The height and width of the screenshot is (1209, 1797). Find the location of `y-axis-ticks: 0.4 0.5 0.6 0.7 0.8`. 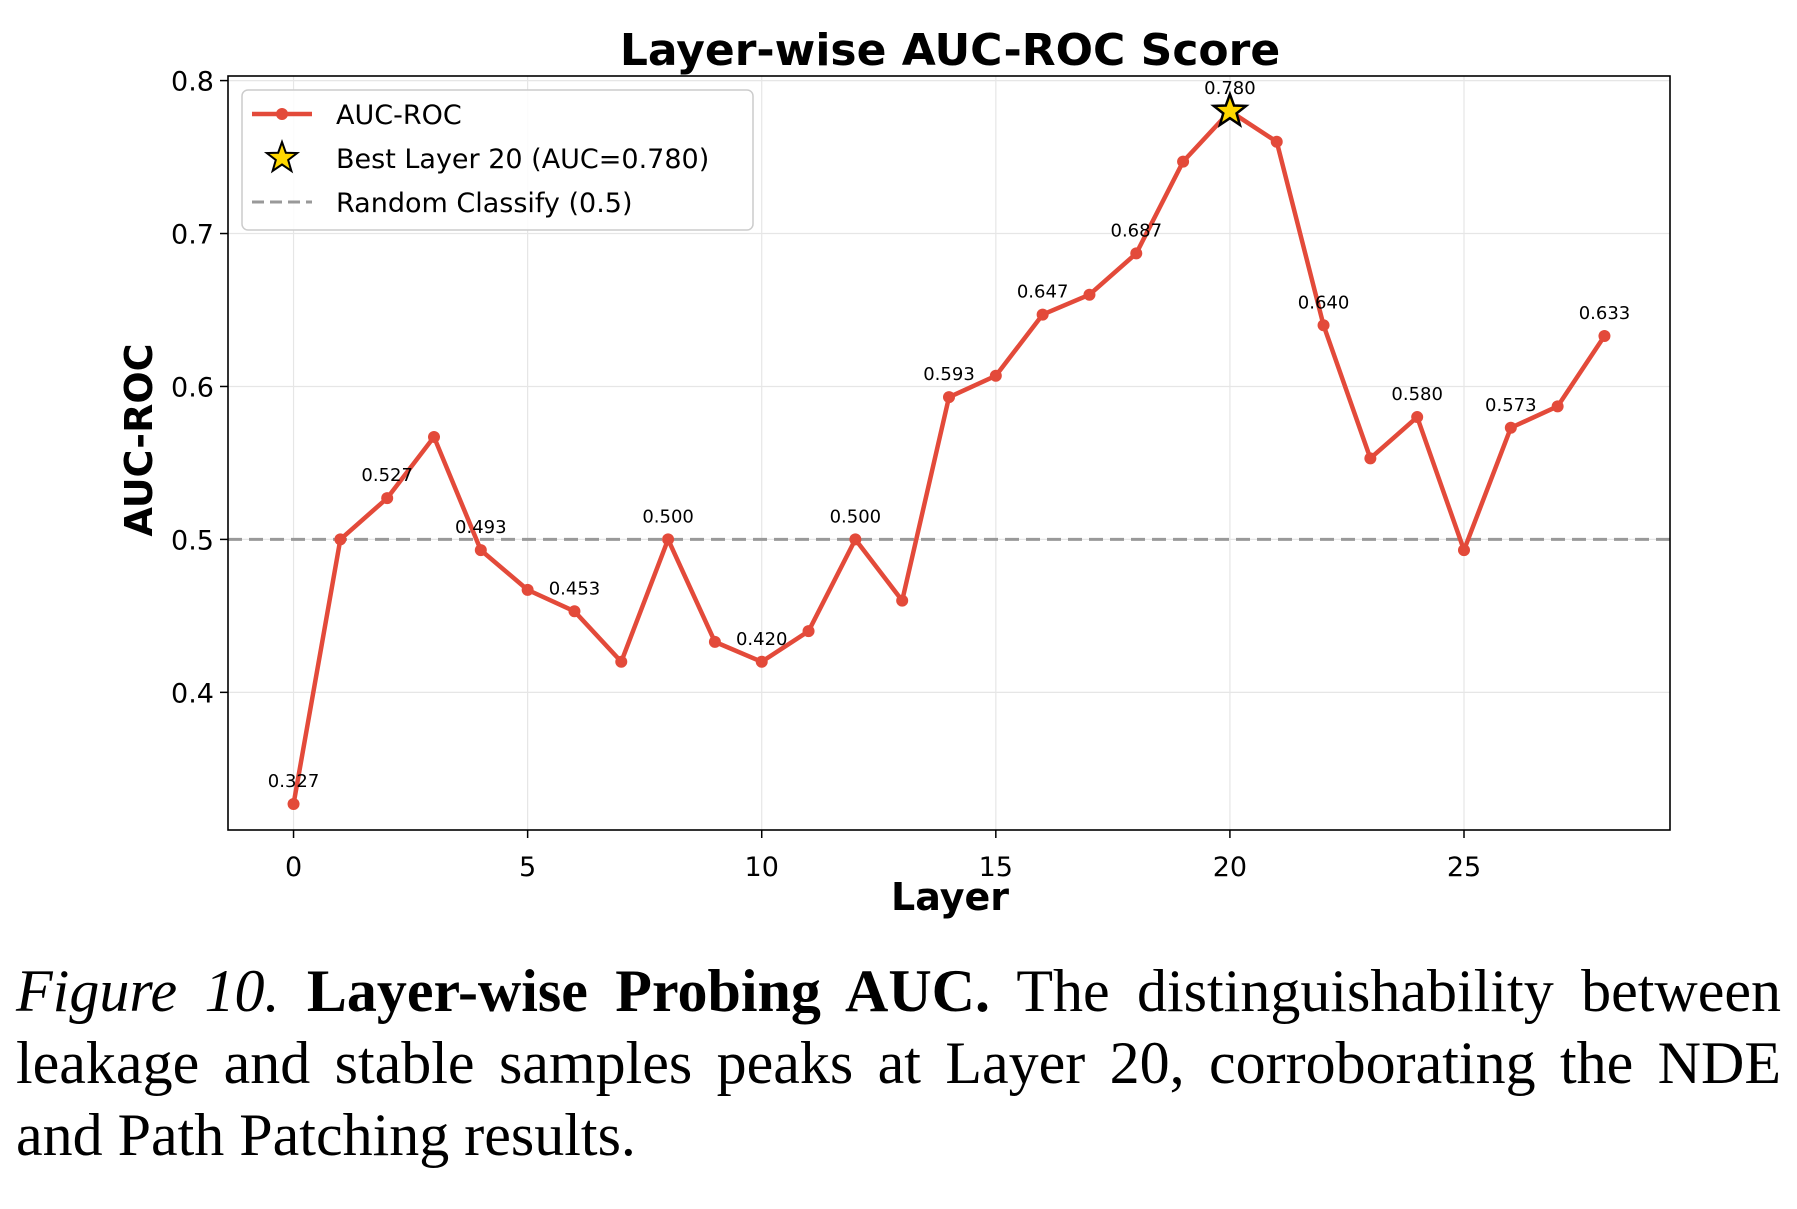

y-axis-ticks: 0.4 0.5 0.6 0.7 0.8 is located at coordinates (199, 388).